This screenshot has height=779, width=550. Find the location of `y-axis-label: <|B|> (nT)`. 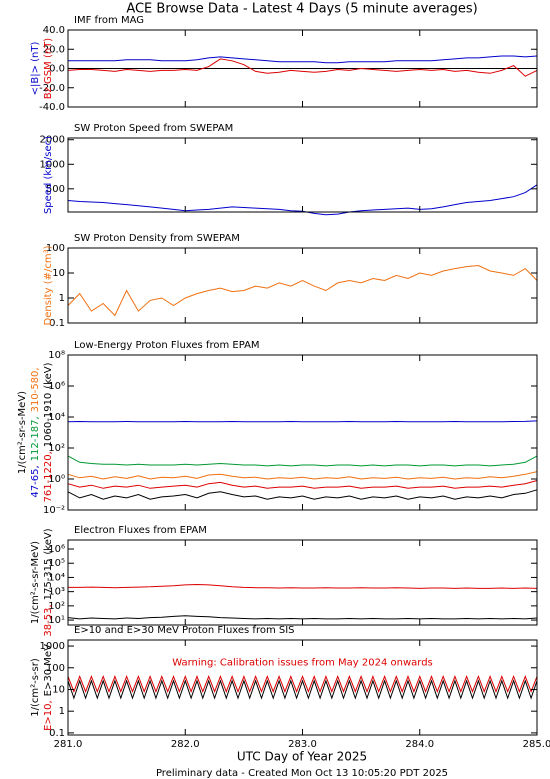

y-axis-label: <|B|> (nT) is located at coordinates (35, 69).